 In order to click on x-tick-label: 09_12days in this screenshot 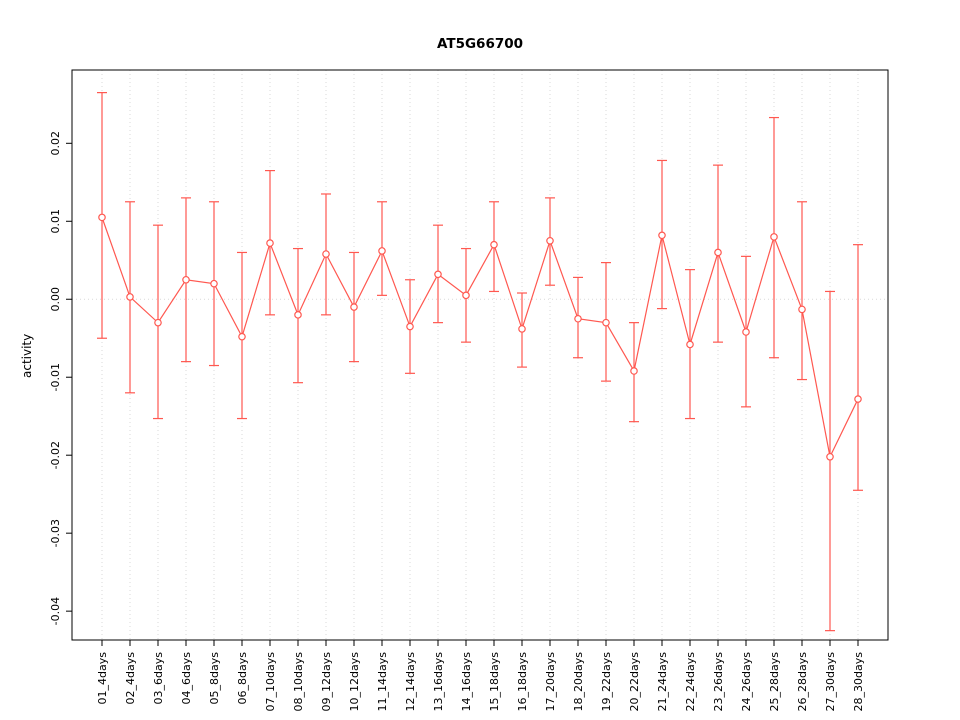, I will do `click(326, 682)`.